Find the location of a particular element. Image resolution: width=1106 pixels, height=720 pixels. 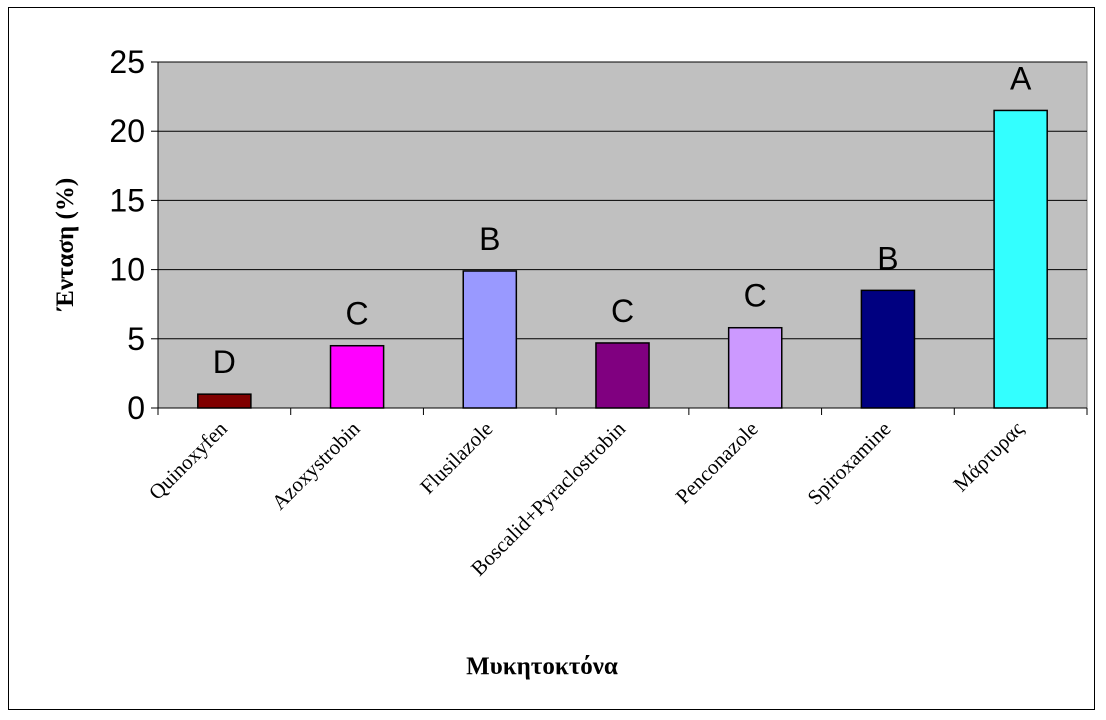

category-label: Boscalid+Pyraclostrobin is located at coordinates (548, 498).